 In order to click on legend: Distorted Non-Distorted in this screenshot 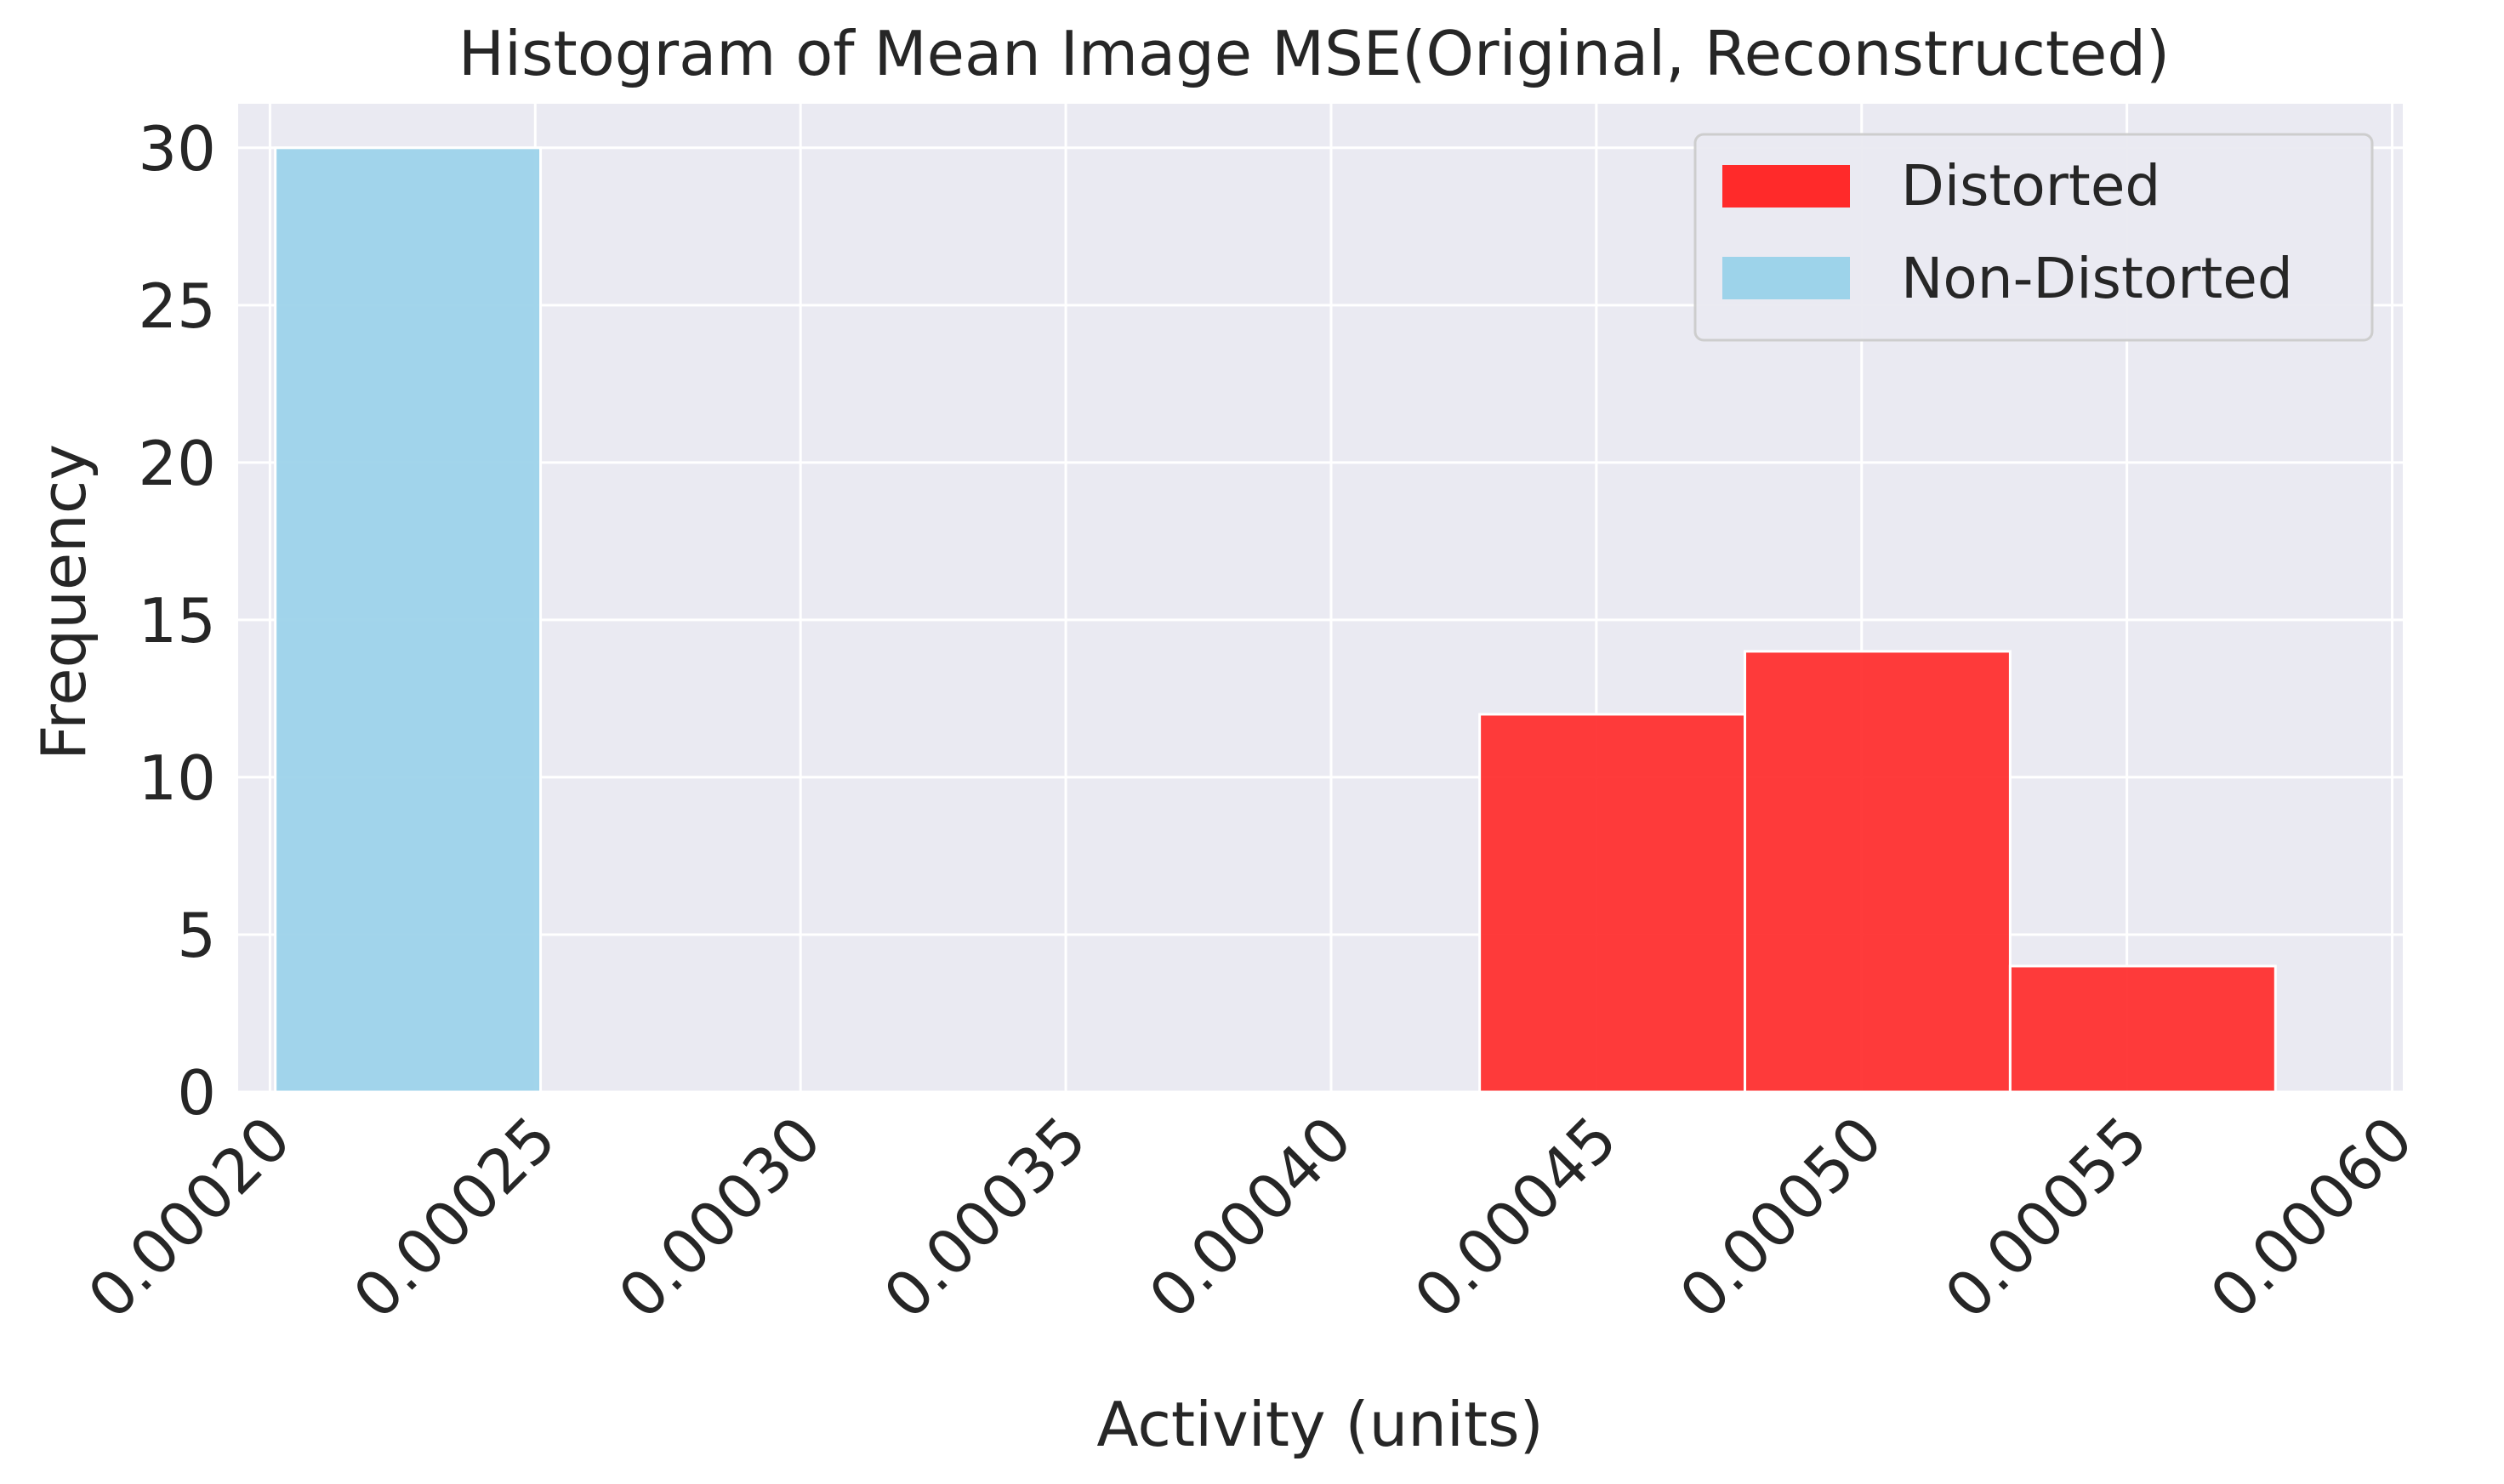, I will do `click(2033, 238)`.